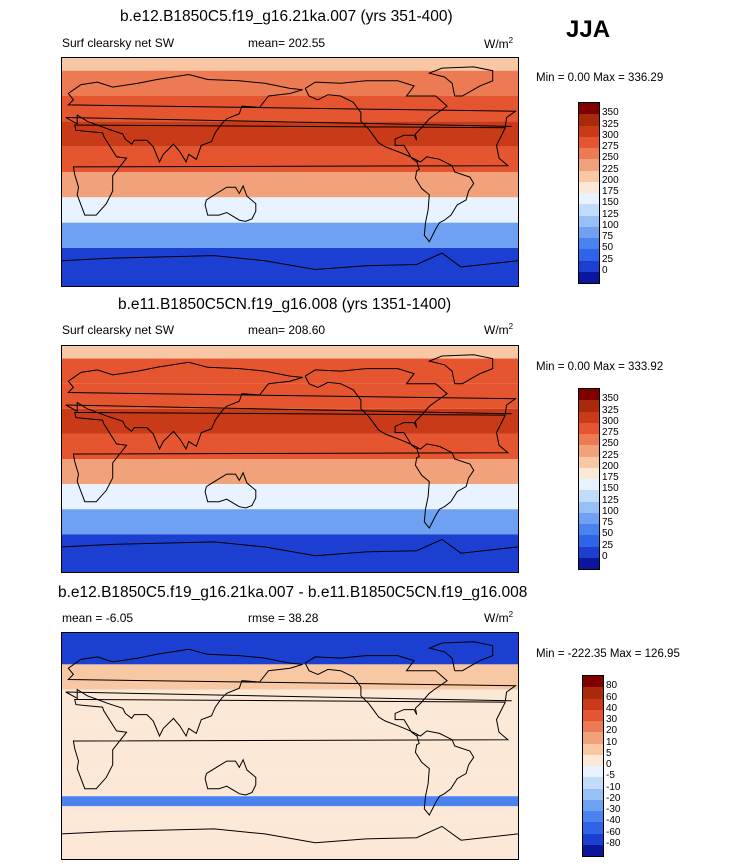  I want to click on panel-2-colorbar: 350 325 300 275 250 225 200 175 150 125 100 75 50 25 0, so click(638, 479).